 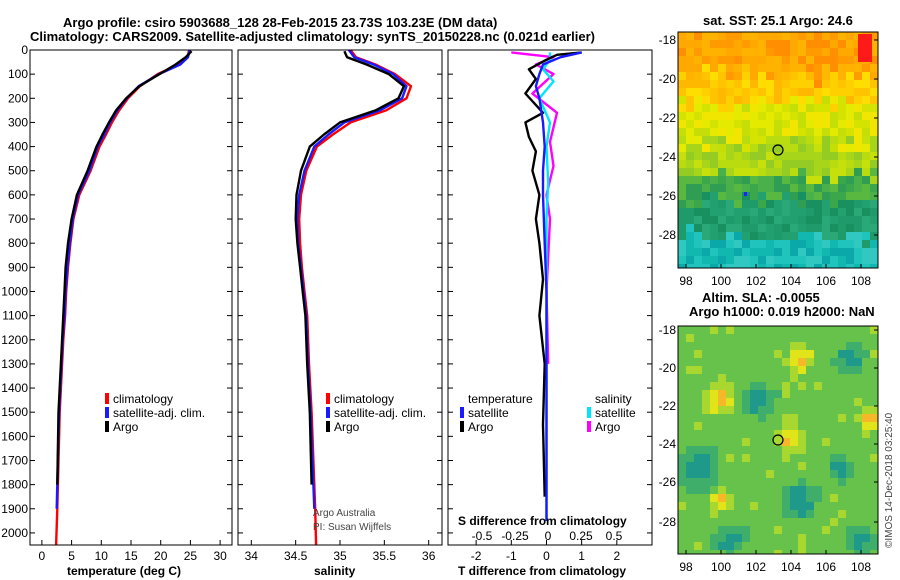 What do you see at coordinates (131, 556) in the screenshot?
I see `x-tick-label: 15` at bounding box center [131, 556].